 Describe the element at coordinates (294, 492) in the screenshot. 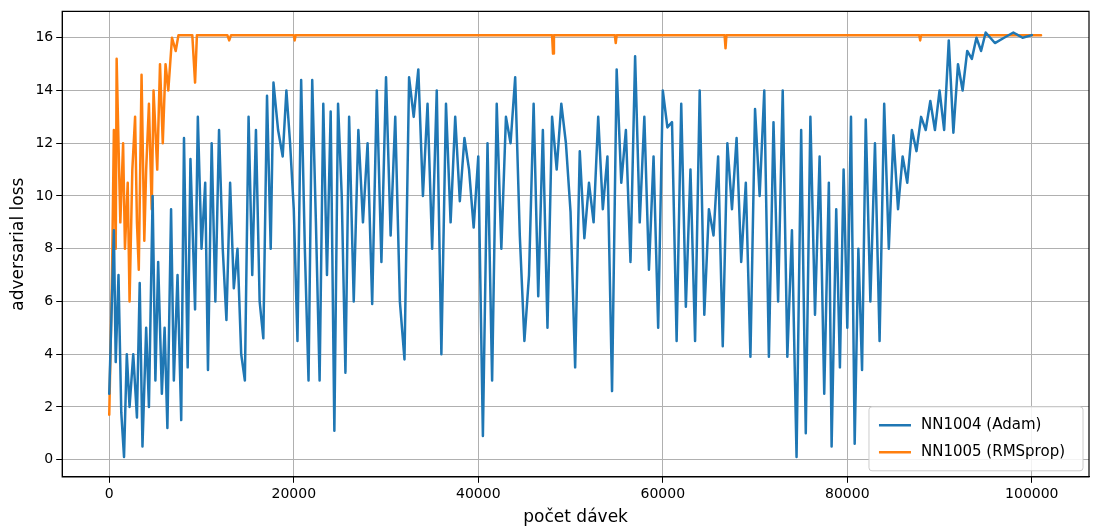

I see `x-tick-label: 20000` at that location.